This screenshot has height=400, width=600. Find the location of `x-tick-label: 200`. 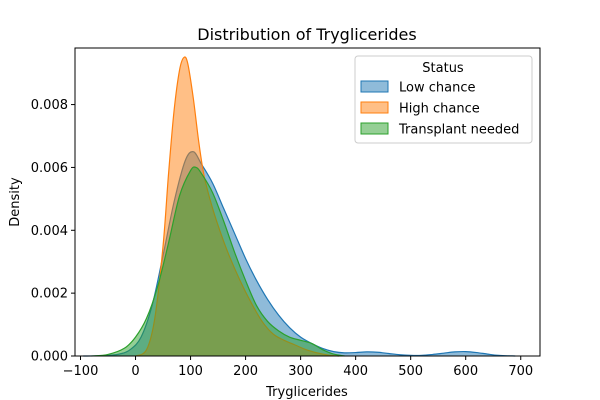

x-tick-label: 200 is located at coordinates (245, 371).